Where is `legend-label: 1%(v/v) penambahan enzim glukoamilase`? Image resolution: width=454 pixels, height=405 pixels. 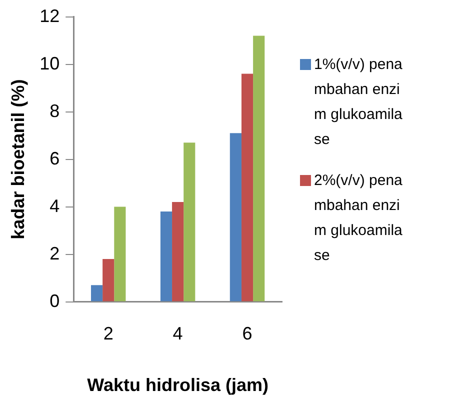
legend-label: 1%(v/v) penambahan enzim glukoamilase is located at coordinates (359, 102).